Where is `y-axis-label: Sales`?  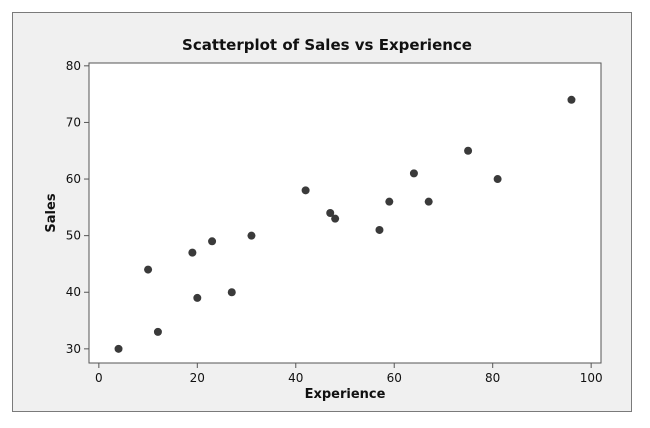
y-axis-label: Sales is located at coordinates (51, 212).